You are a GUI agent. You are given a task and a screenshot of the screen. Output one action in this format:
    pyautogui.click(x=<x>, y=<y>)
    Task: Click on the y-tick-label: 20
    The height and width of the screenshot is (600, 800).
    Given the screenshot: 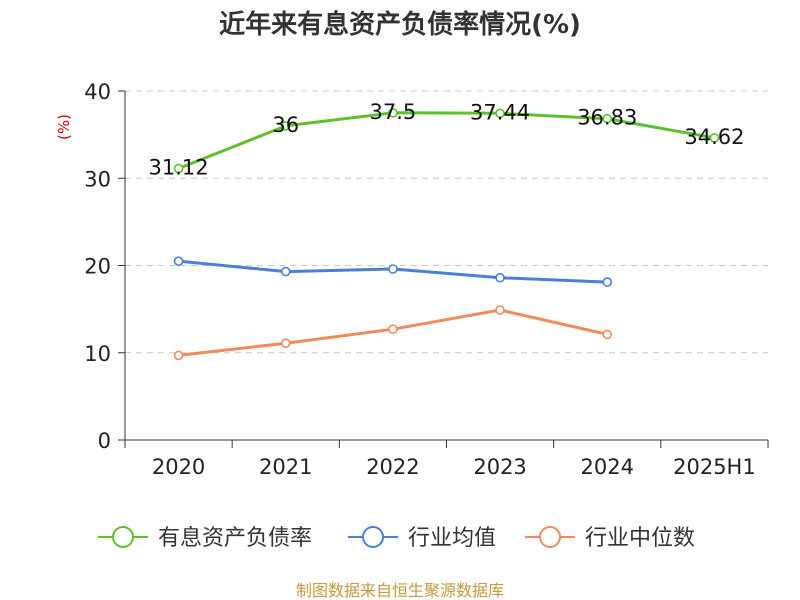 What is the action you would take?
    pyautogui.click(x=97, y=267)
    